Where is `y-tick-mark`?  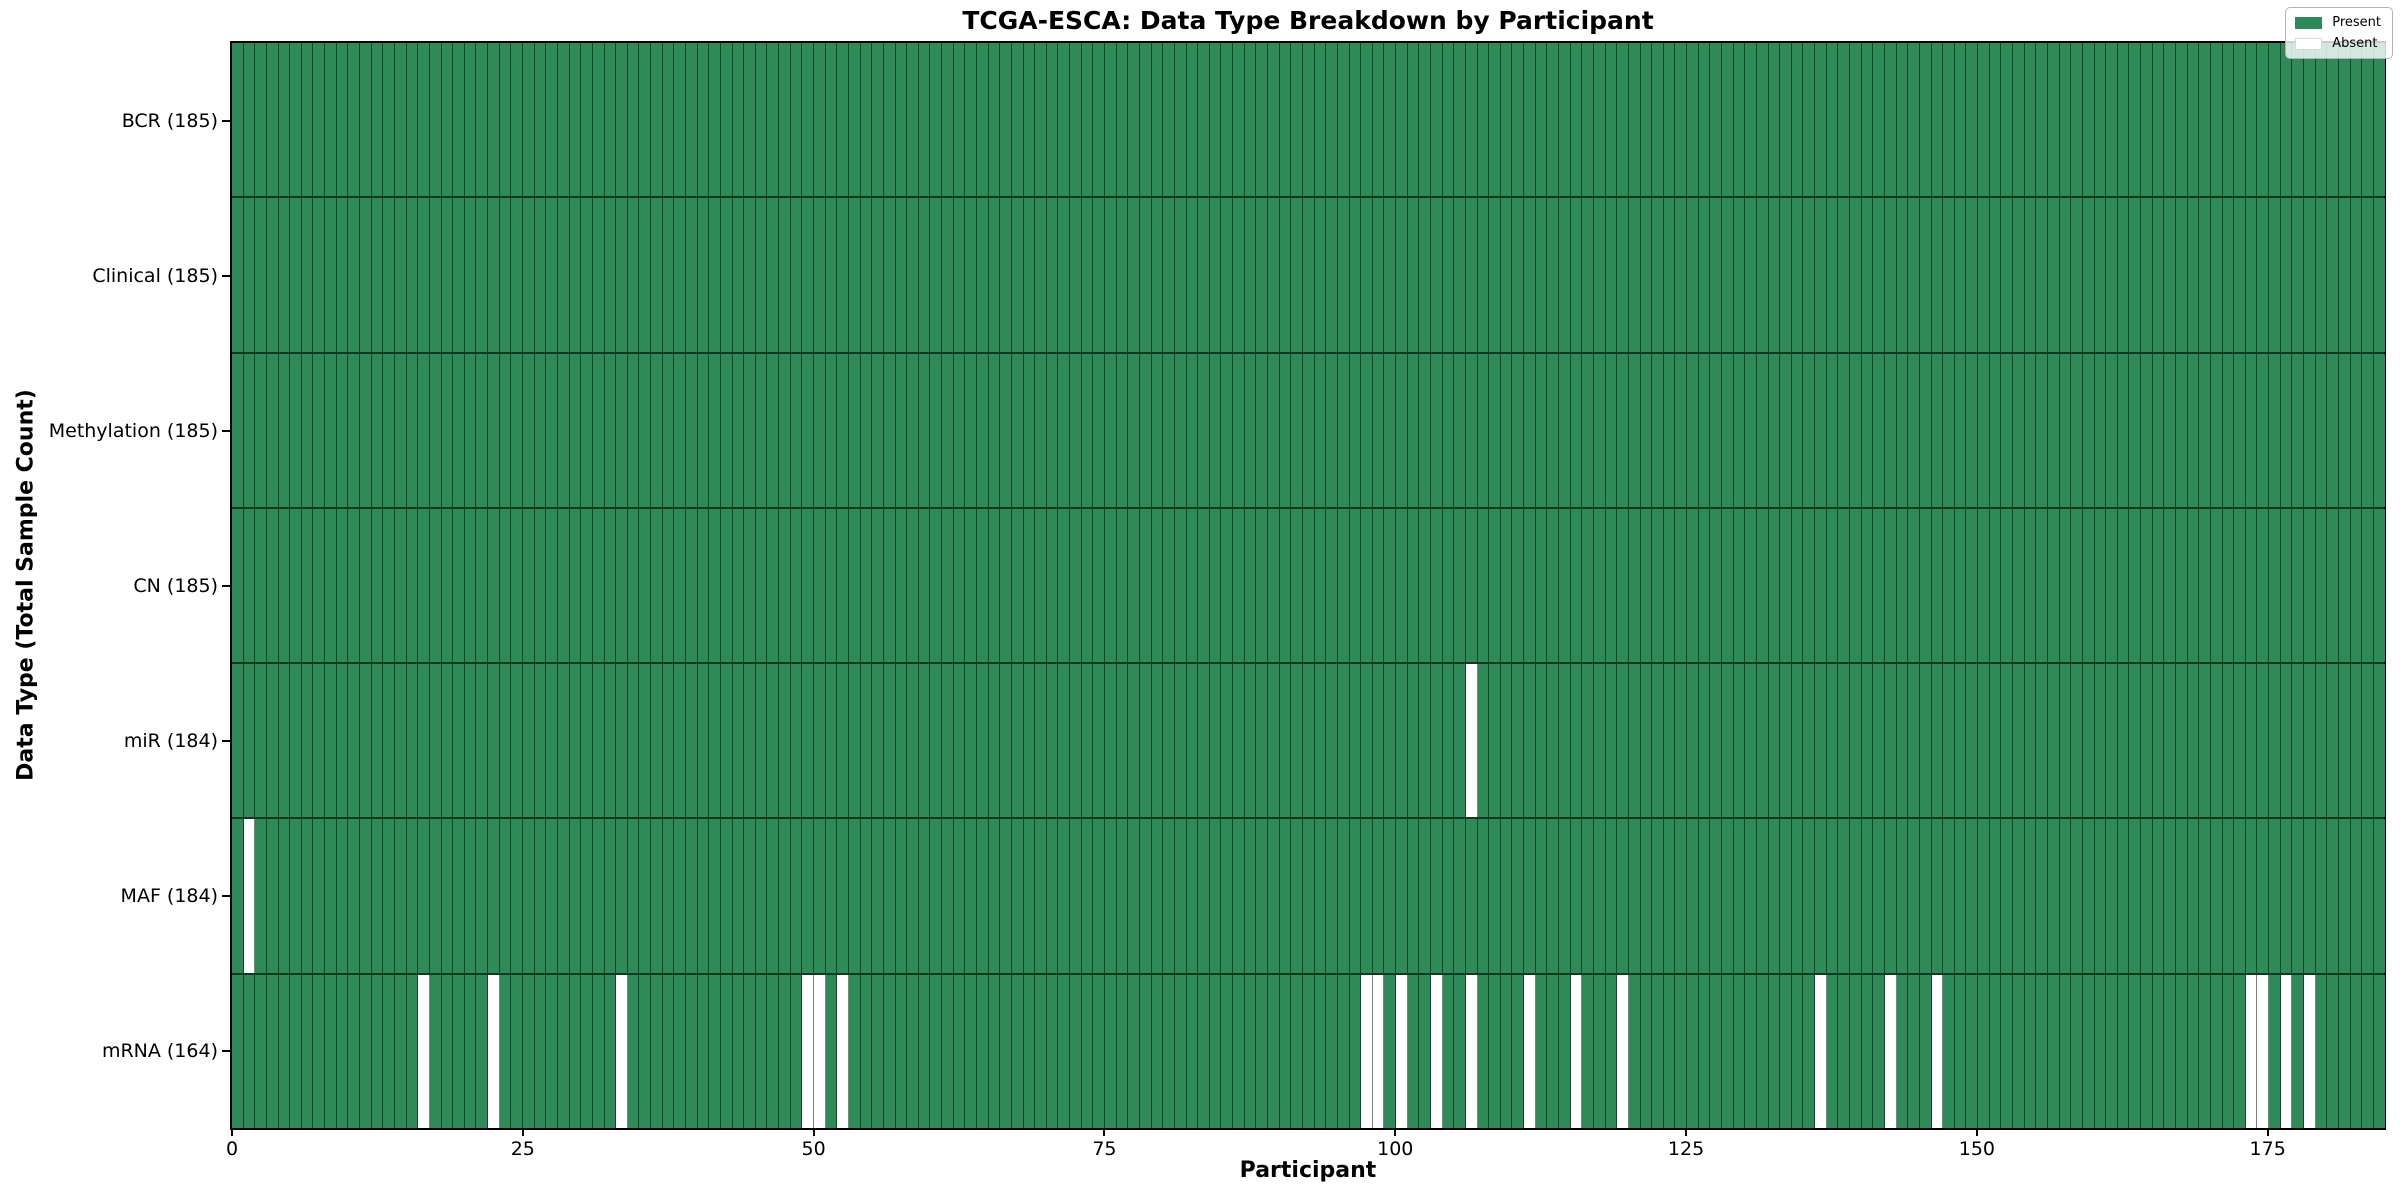 y-tick-mark is located at coordinates (226, 120).